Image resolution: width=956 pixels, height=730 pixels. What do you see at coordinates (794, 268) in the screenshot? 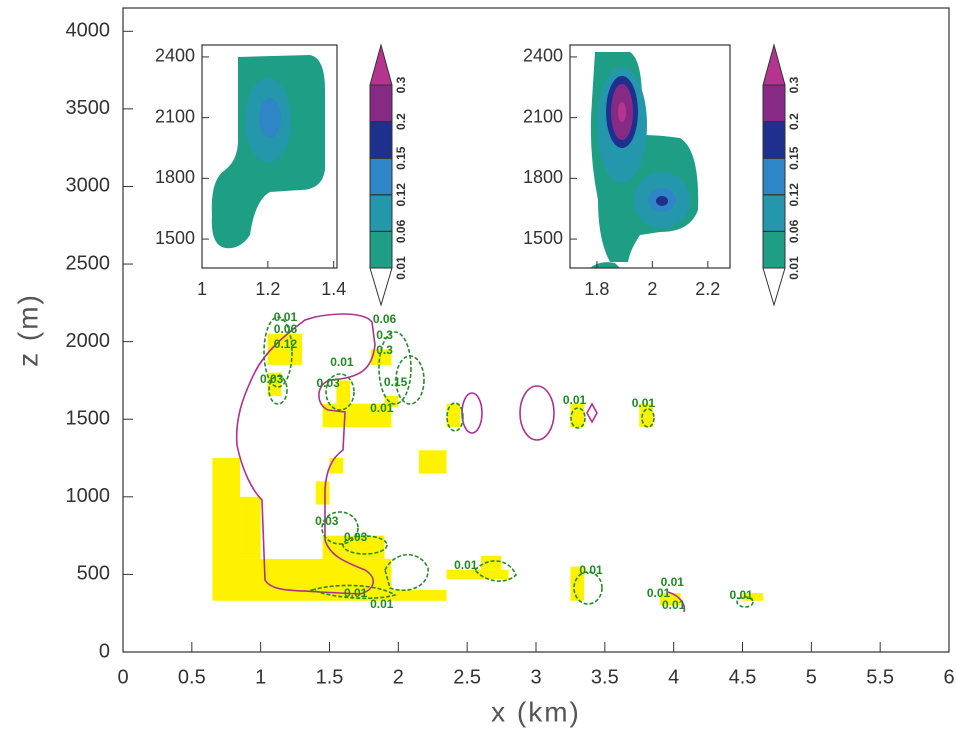
I see `colorbar-label: 0.01` at bounding box center [794, 268].